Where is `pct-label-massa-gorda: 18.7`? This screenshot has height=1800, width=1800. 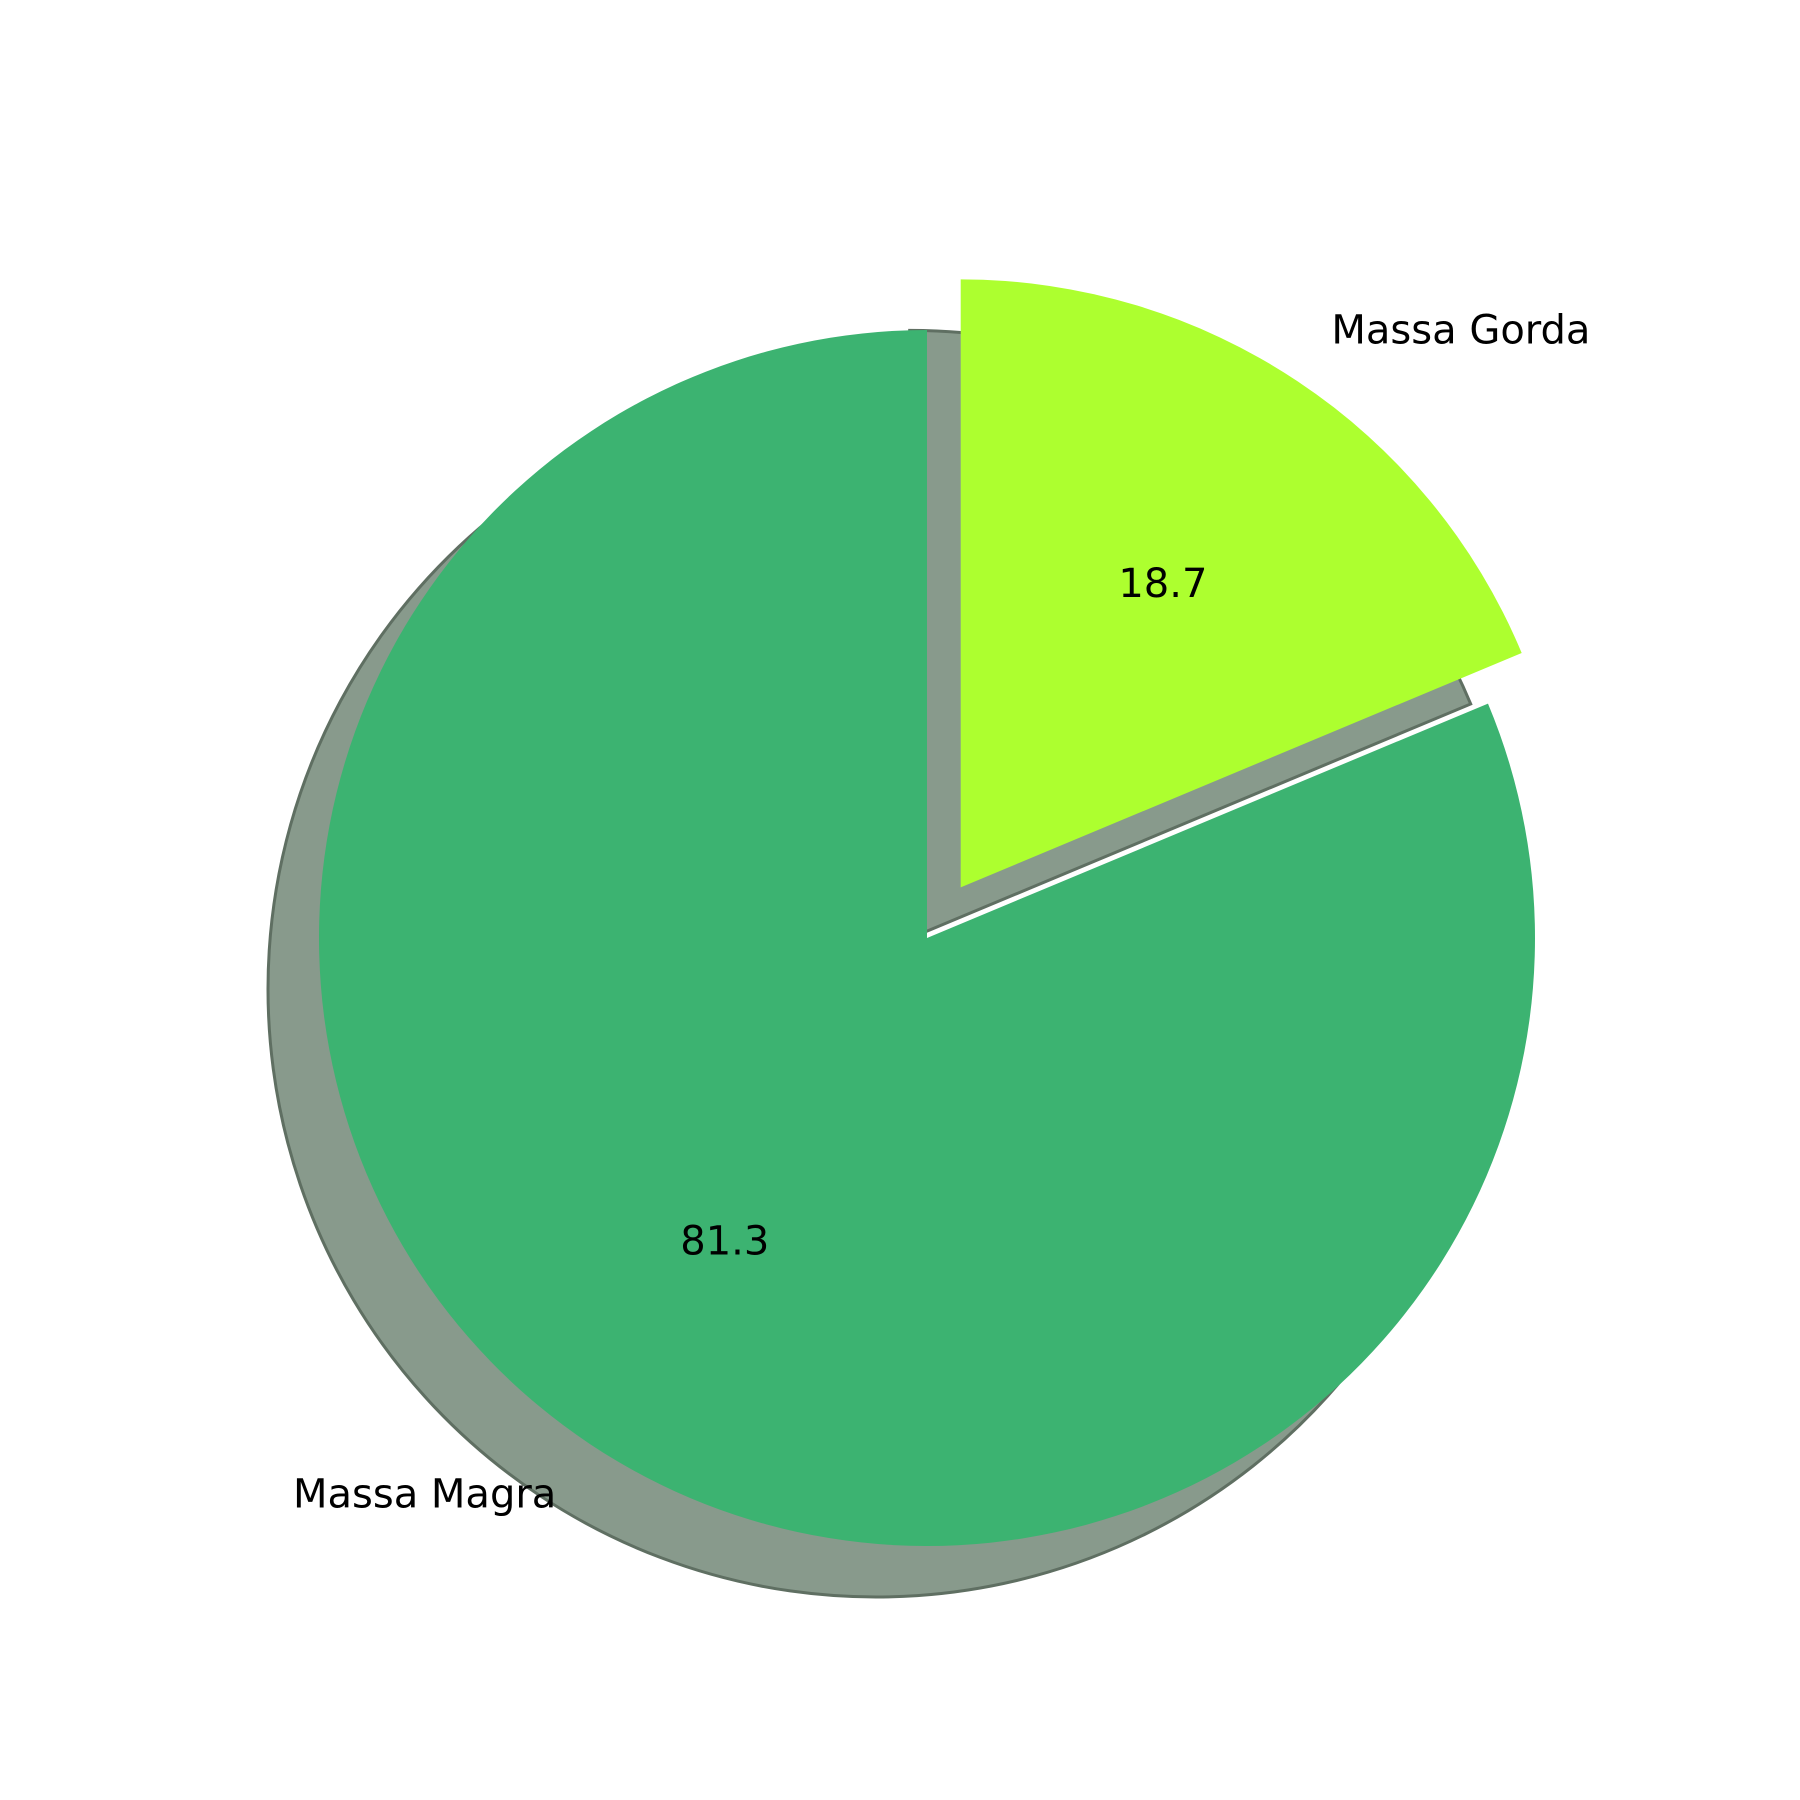
pct-label-massa-gorda: 18.7 is located at coordinates (1162, 584).